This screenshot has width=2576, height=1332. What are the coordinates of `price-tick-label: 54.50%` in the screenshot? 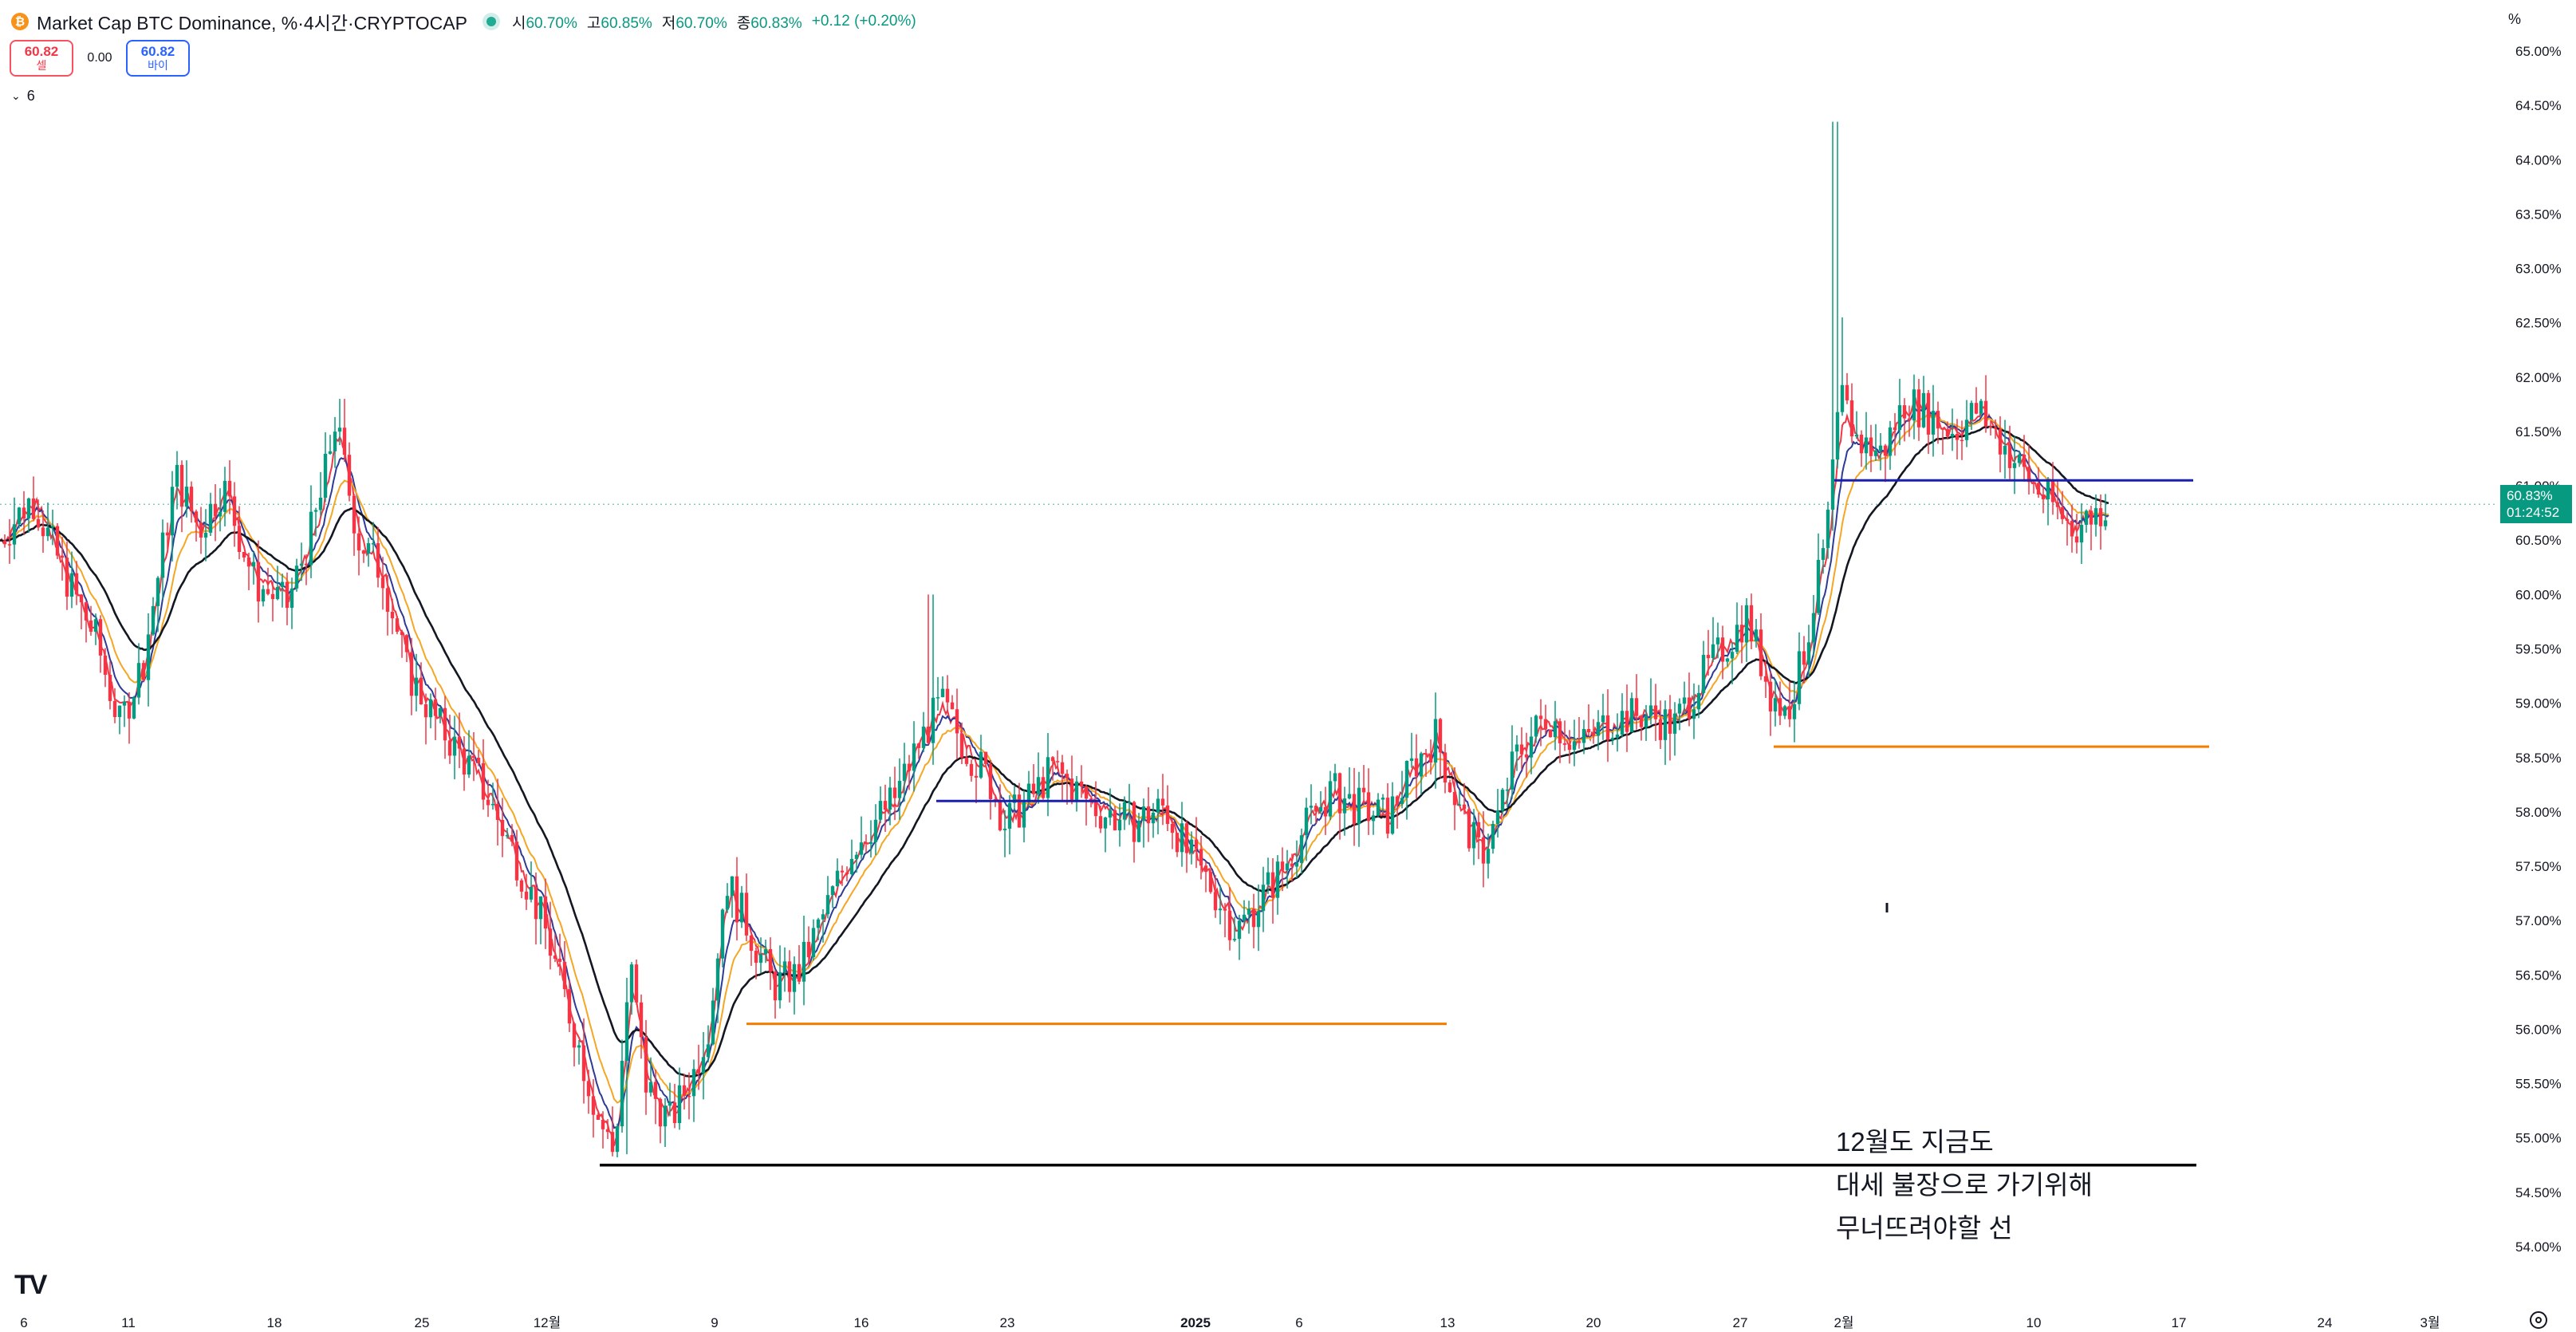 It's located at (2538, 1192).